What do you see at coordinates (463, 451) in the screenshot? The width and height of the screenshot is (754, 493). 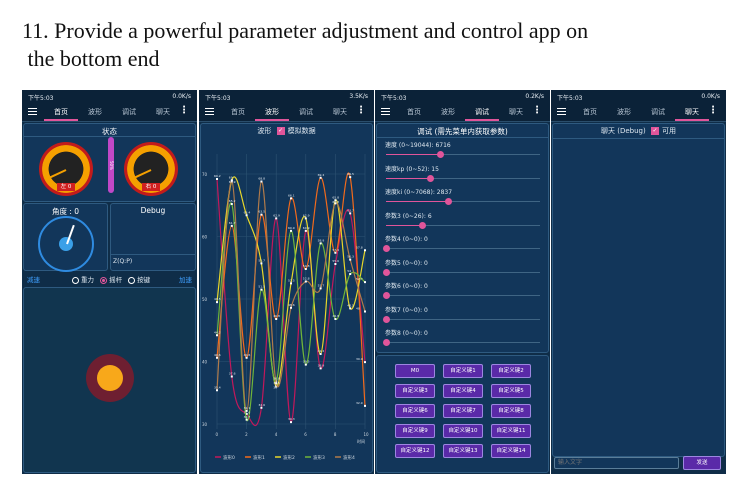 I see `custom-key-button: 自定义键13` at bounding box center [463, 451].